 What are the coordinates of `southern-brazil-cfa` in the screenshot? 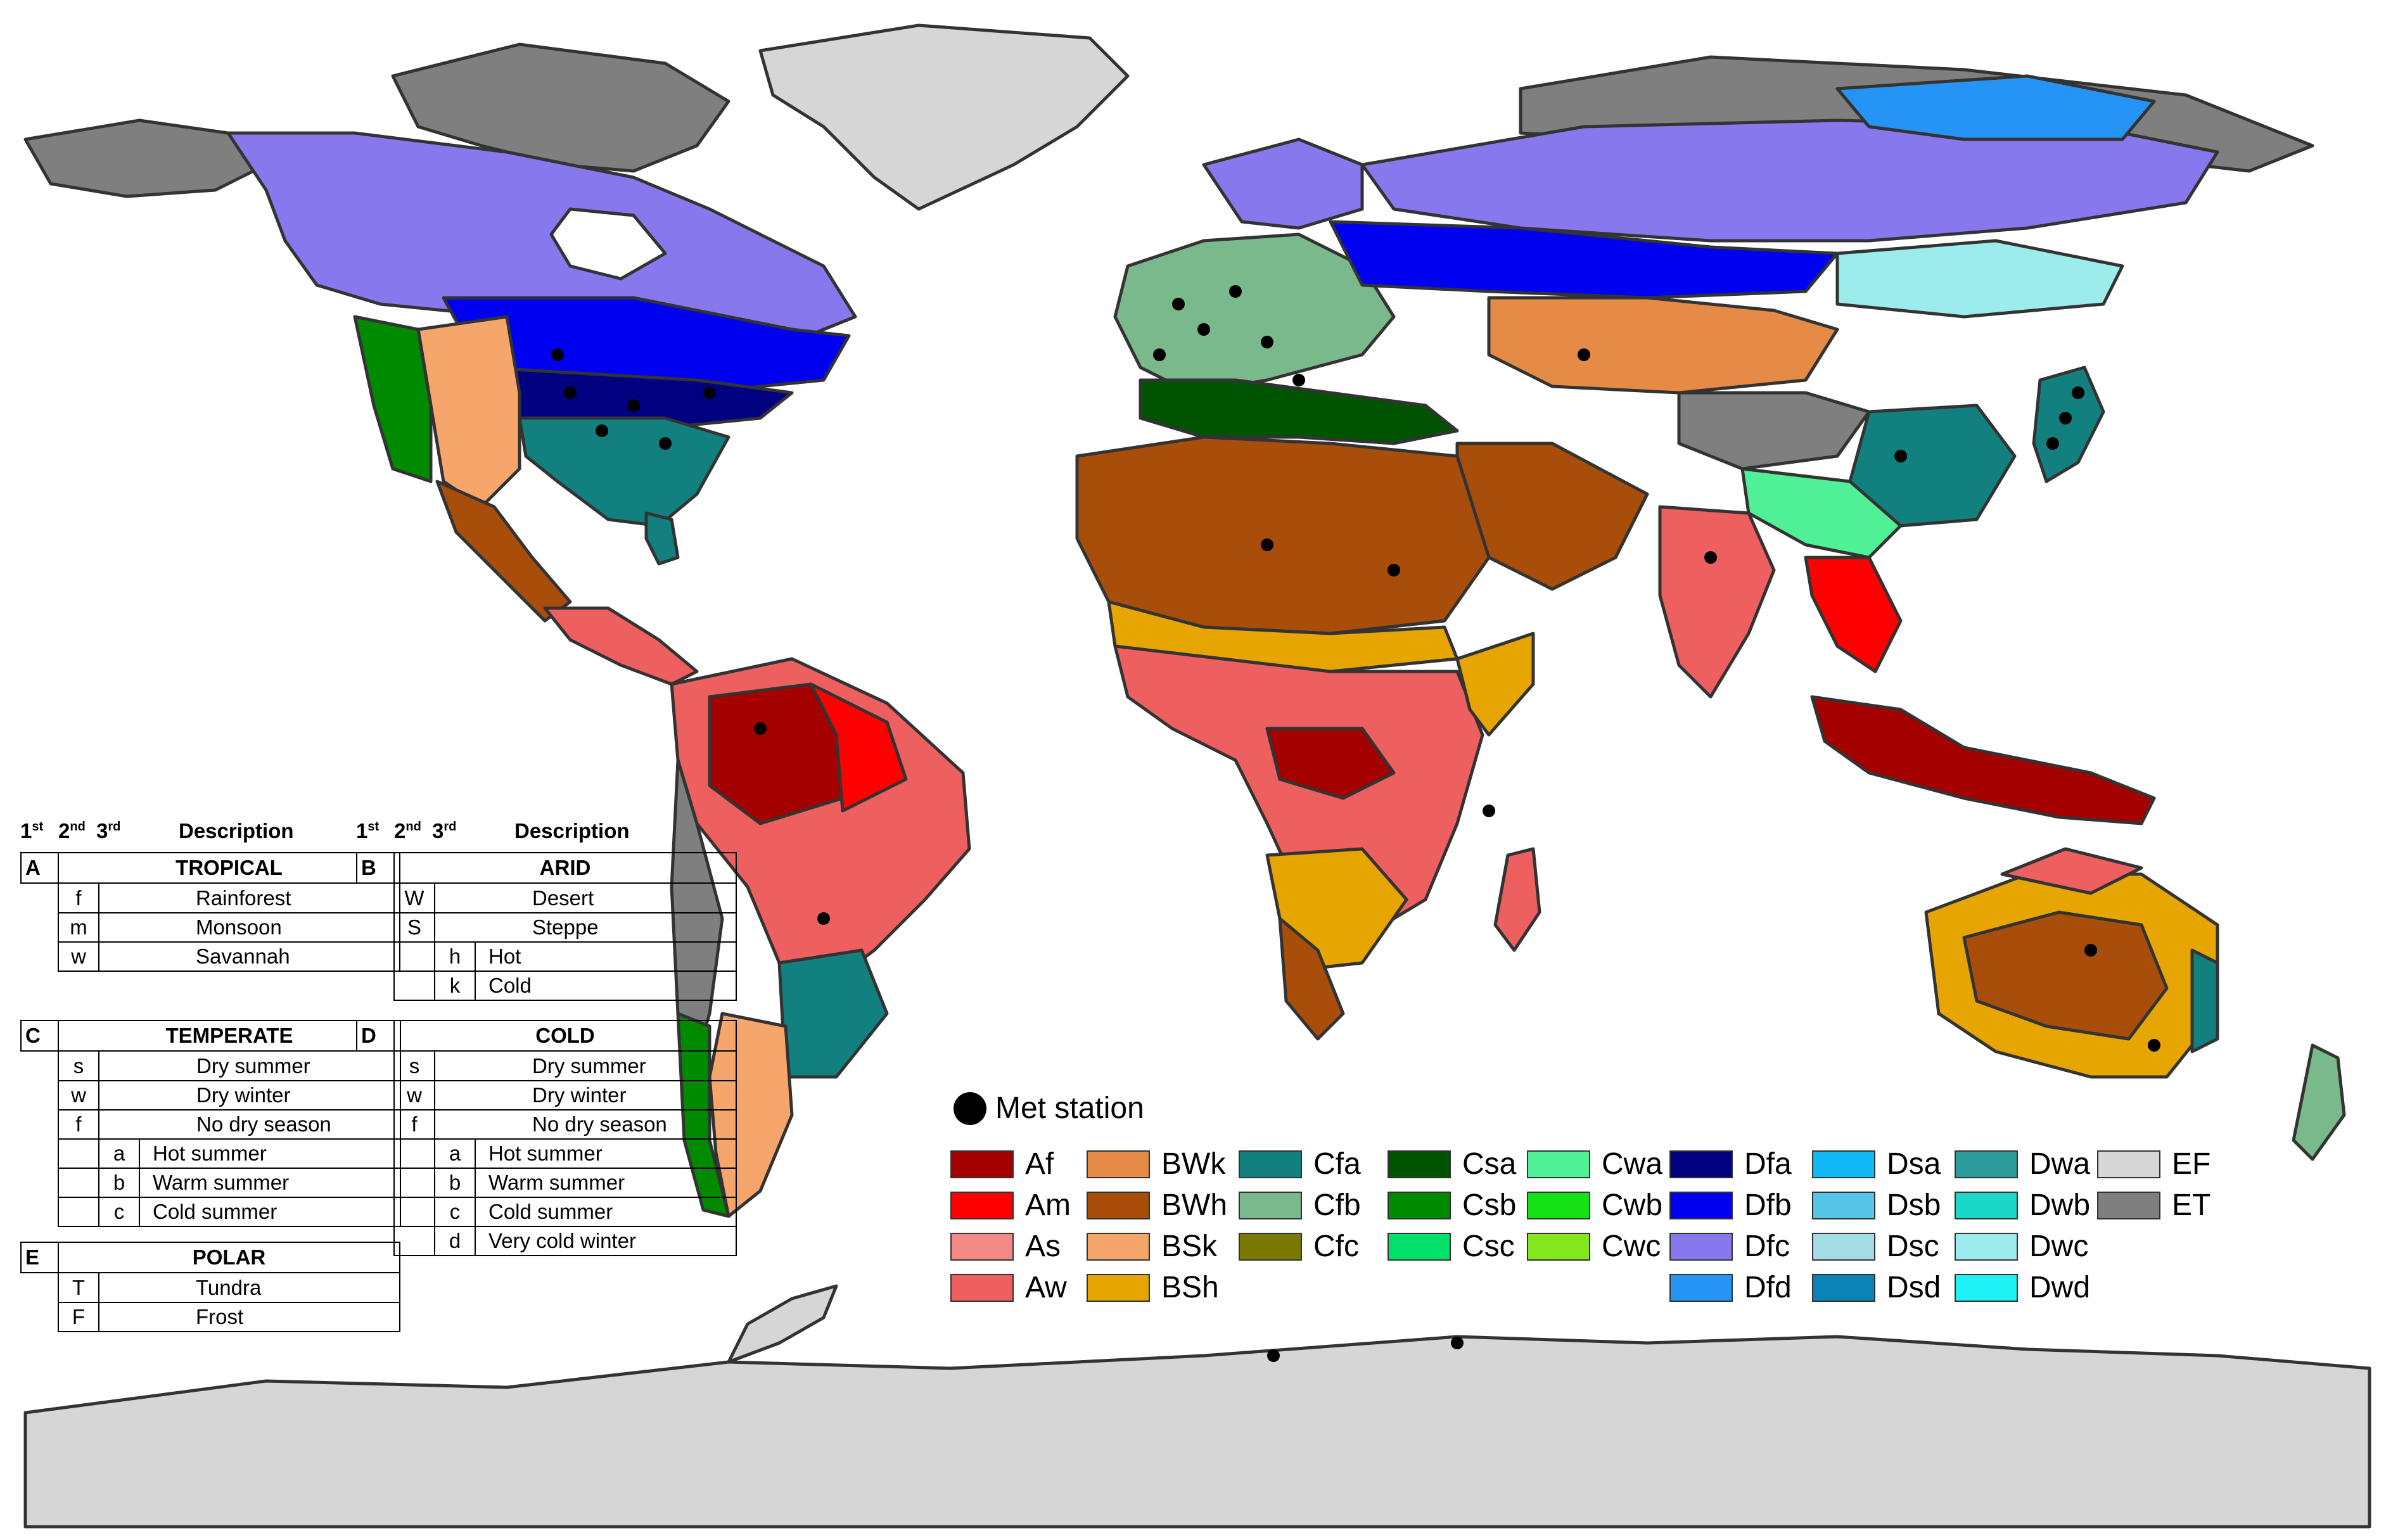 It's located at (833, 1013).